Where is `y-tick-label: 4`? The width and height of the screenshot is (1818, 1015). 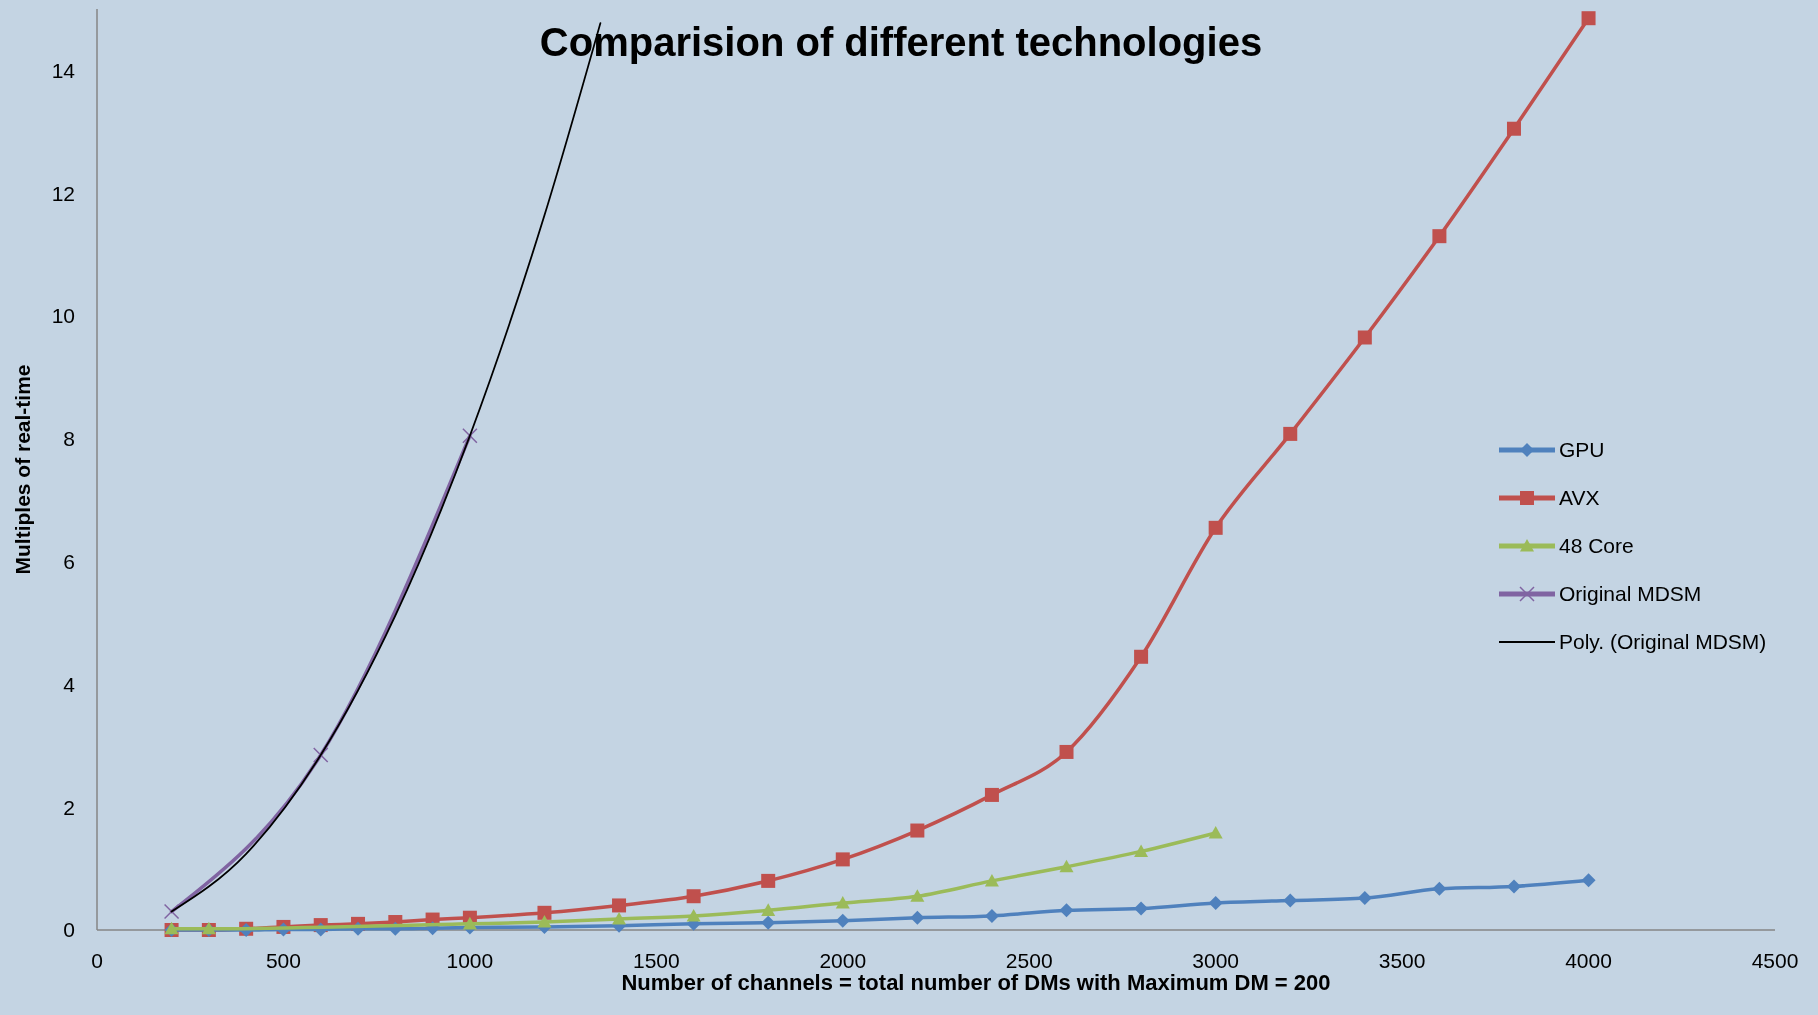 y-tick-label: 4 is located at coordinates (69, 684).